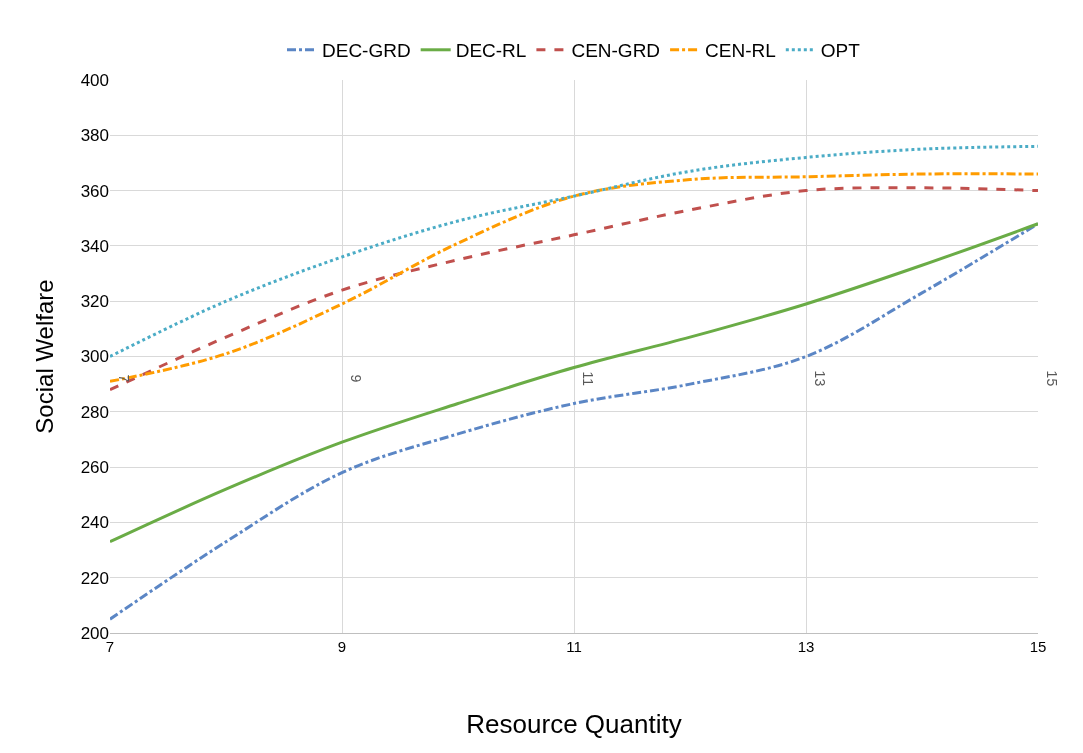 The height and width of the screenshot is (753, 1083). Describe the element at coordinates (123, 378) in the screenshot. I see `annotation: 7` at that location.